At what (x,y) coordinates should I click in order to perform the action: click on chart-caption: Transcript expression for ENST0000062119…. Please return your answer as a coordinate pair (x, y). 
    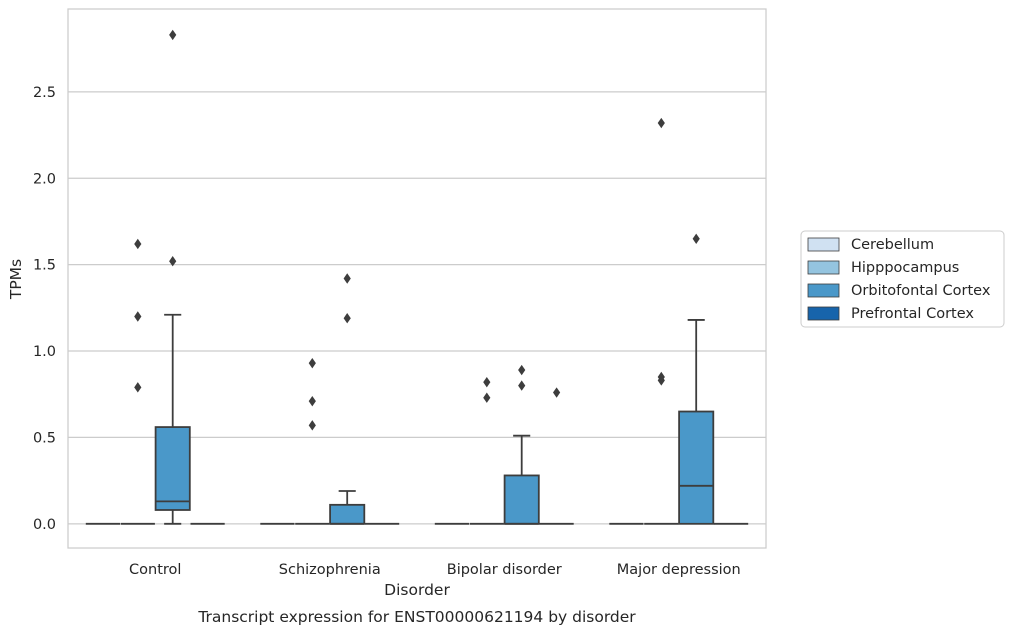
    Looking at the image, I should click on (416, 617).